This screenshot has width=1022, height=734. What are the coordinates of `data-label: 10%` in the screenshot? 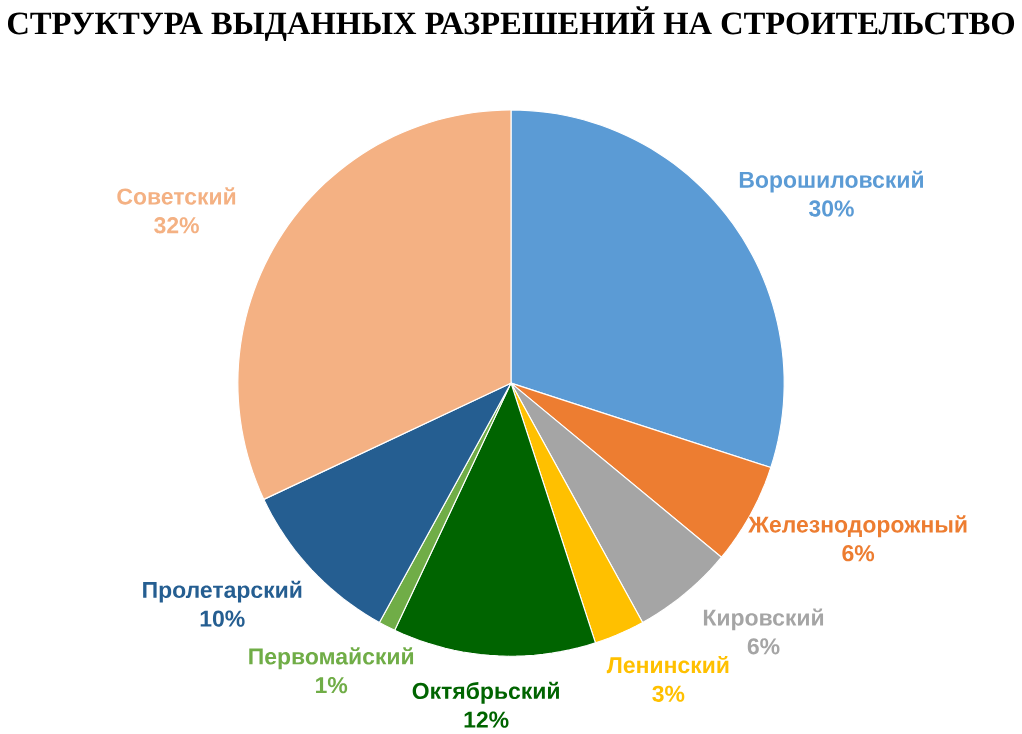 It's located at (222, 618).